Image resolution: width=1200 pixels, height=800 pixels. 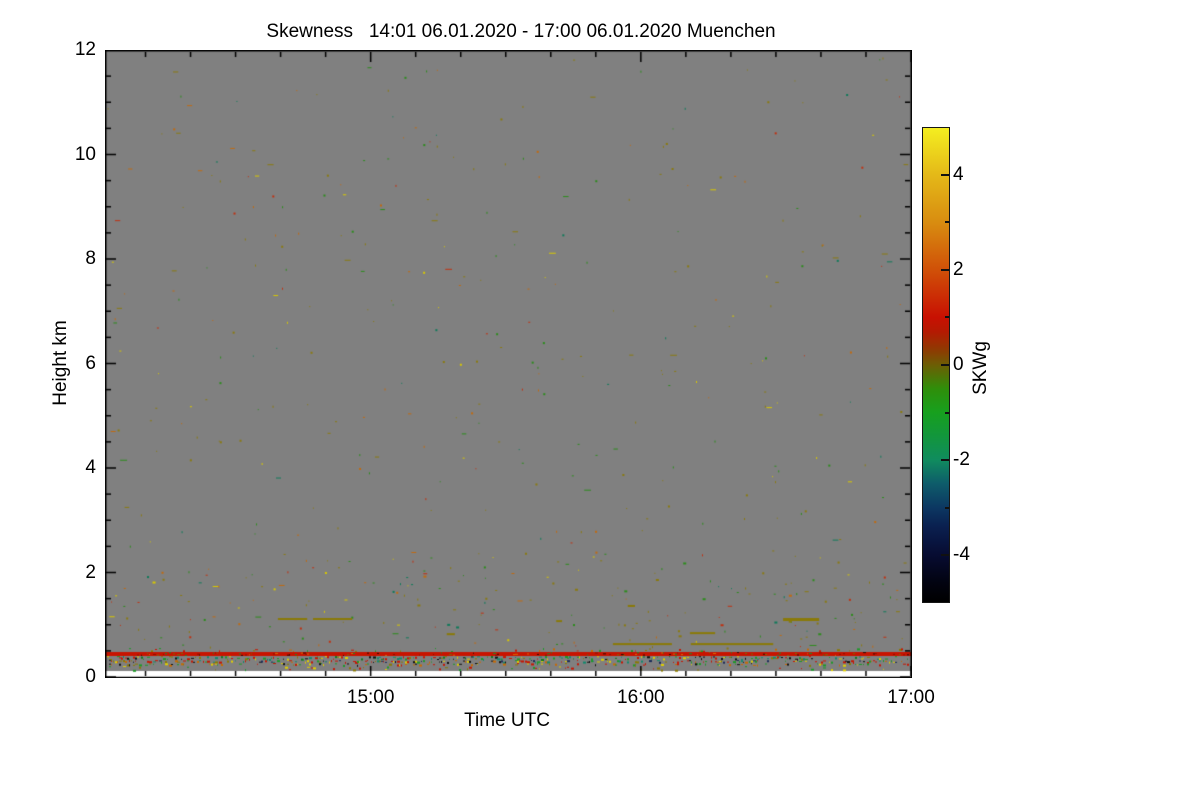 What do you see at coordinates (958, 174) in the screenshot?
I see `colorbar-tick-label: 4` at bounding box center [958, 174].